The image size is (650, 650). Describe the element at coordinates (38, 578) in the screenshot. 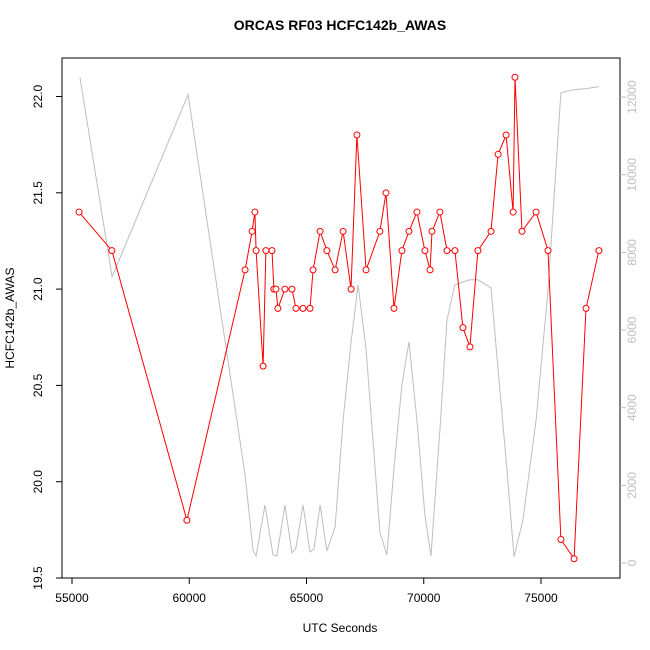

I see `y-tick-label: 19.5` at that location.